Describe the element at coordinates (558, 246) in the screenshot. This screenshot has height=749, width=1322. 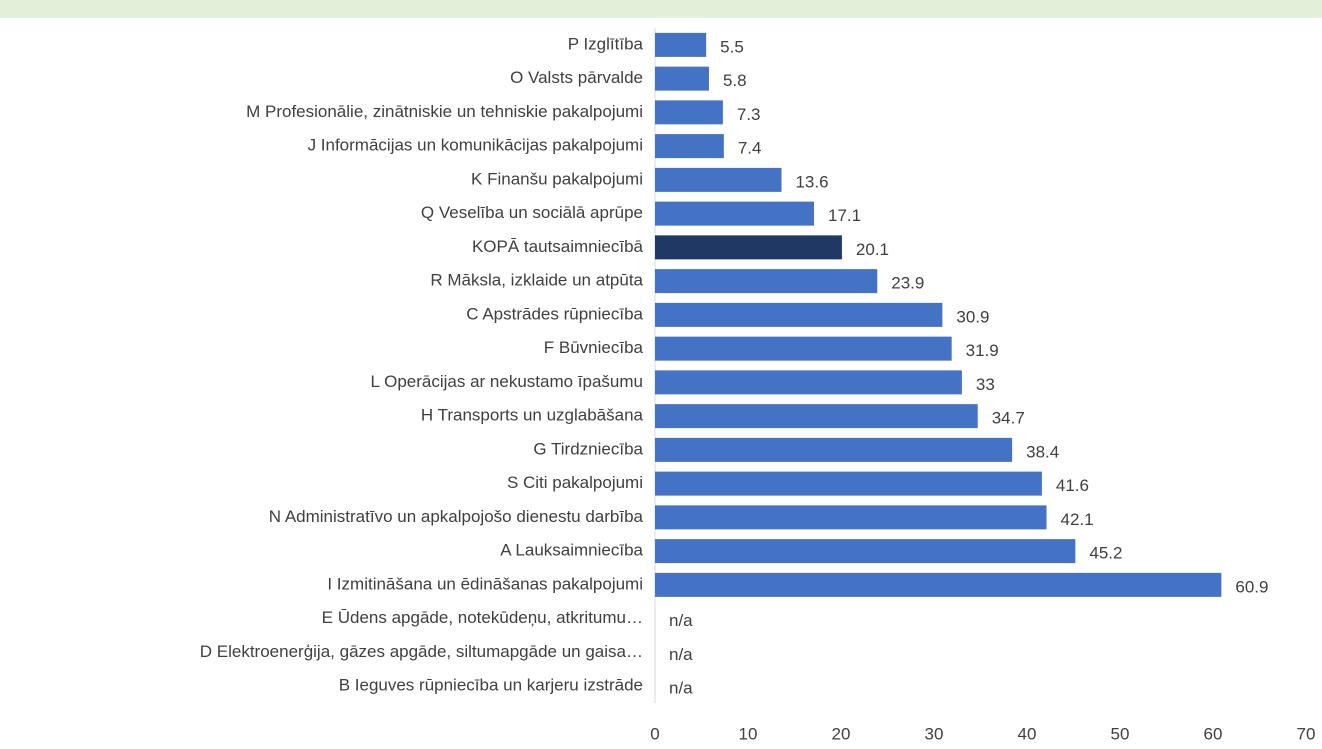
I see `y-tick-label: KOPĀ tautsaimniecībā` at that location.